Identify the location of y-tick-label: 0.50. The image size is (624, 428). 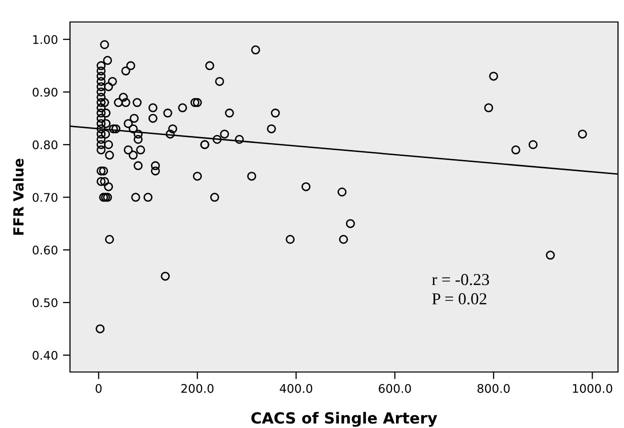
(45, 303).